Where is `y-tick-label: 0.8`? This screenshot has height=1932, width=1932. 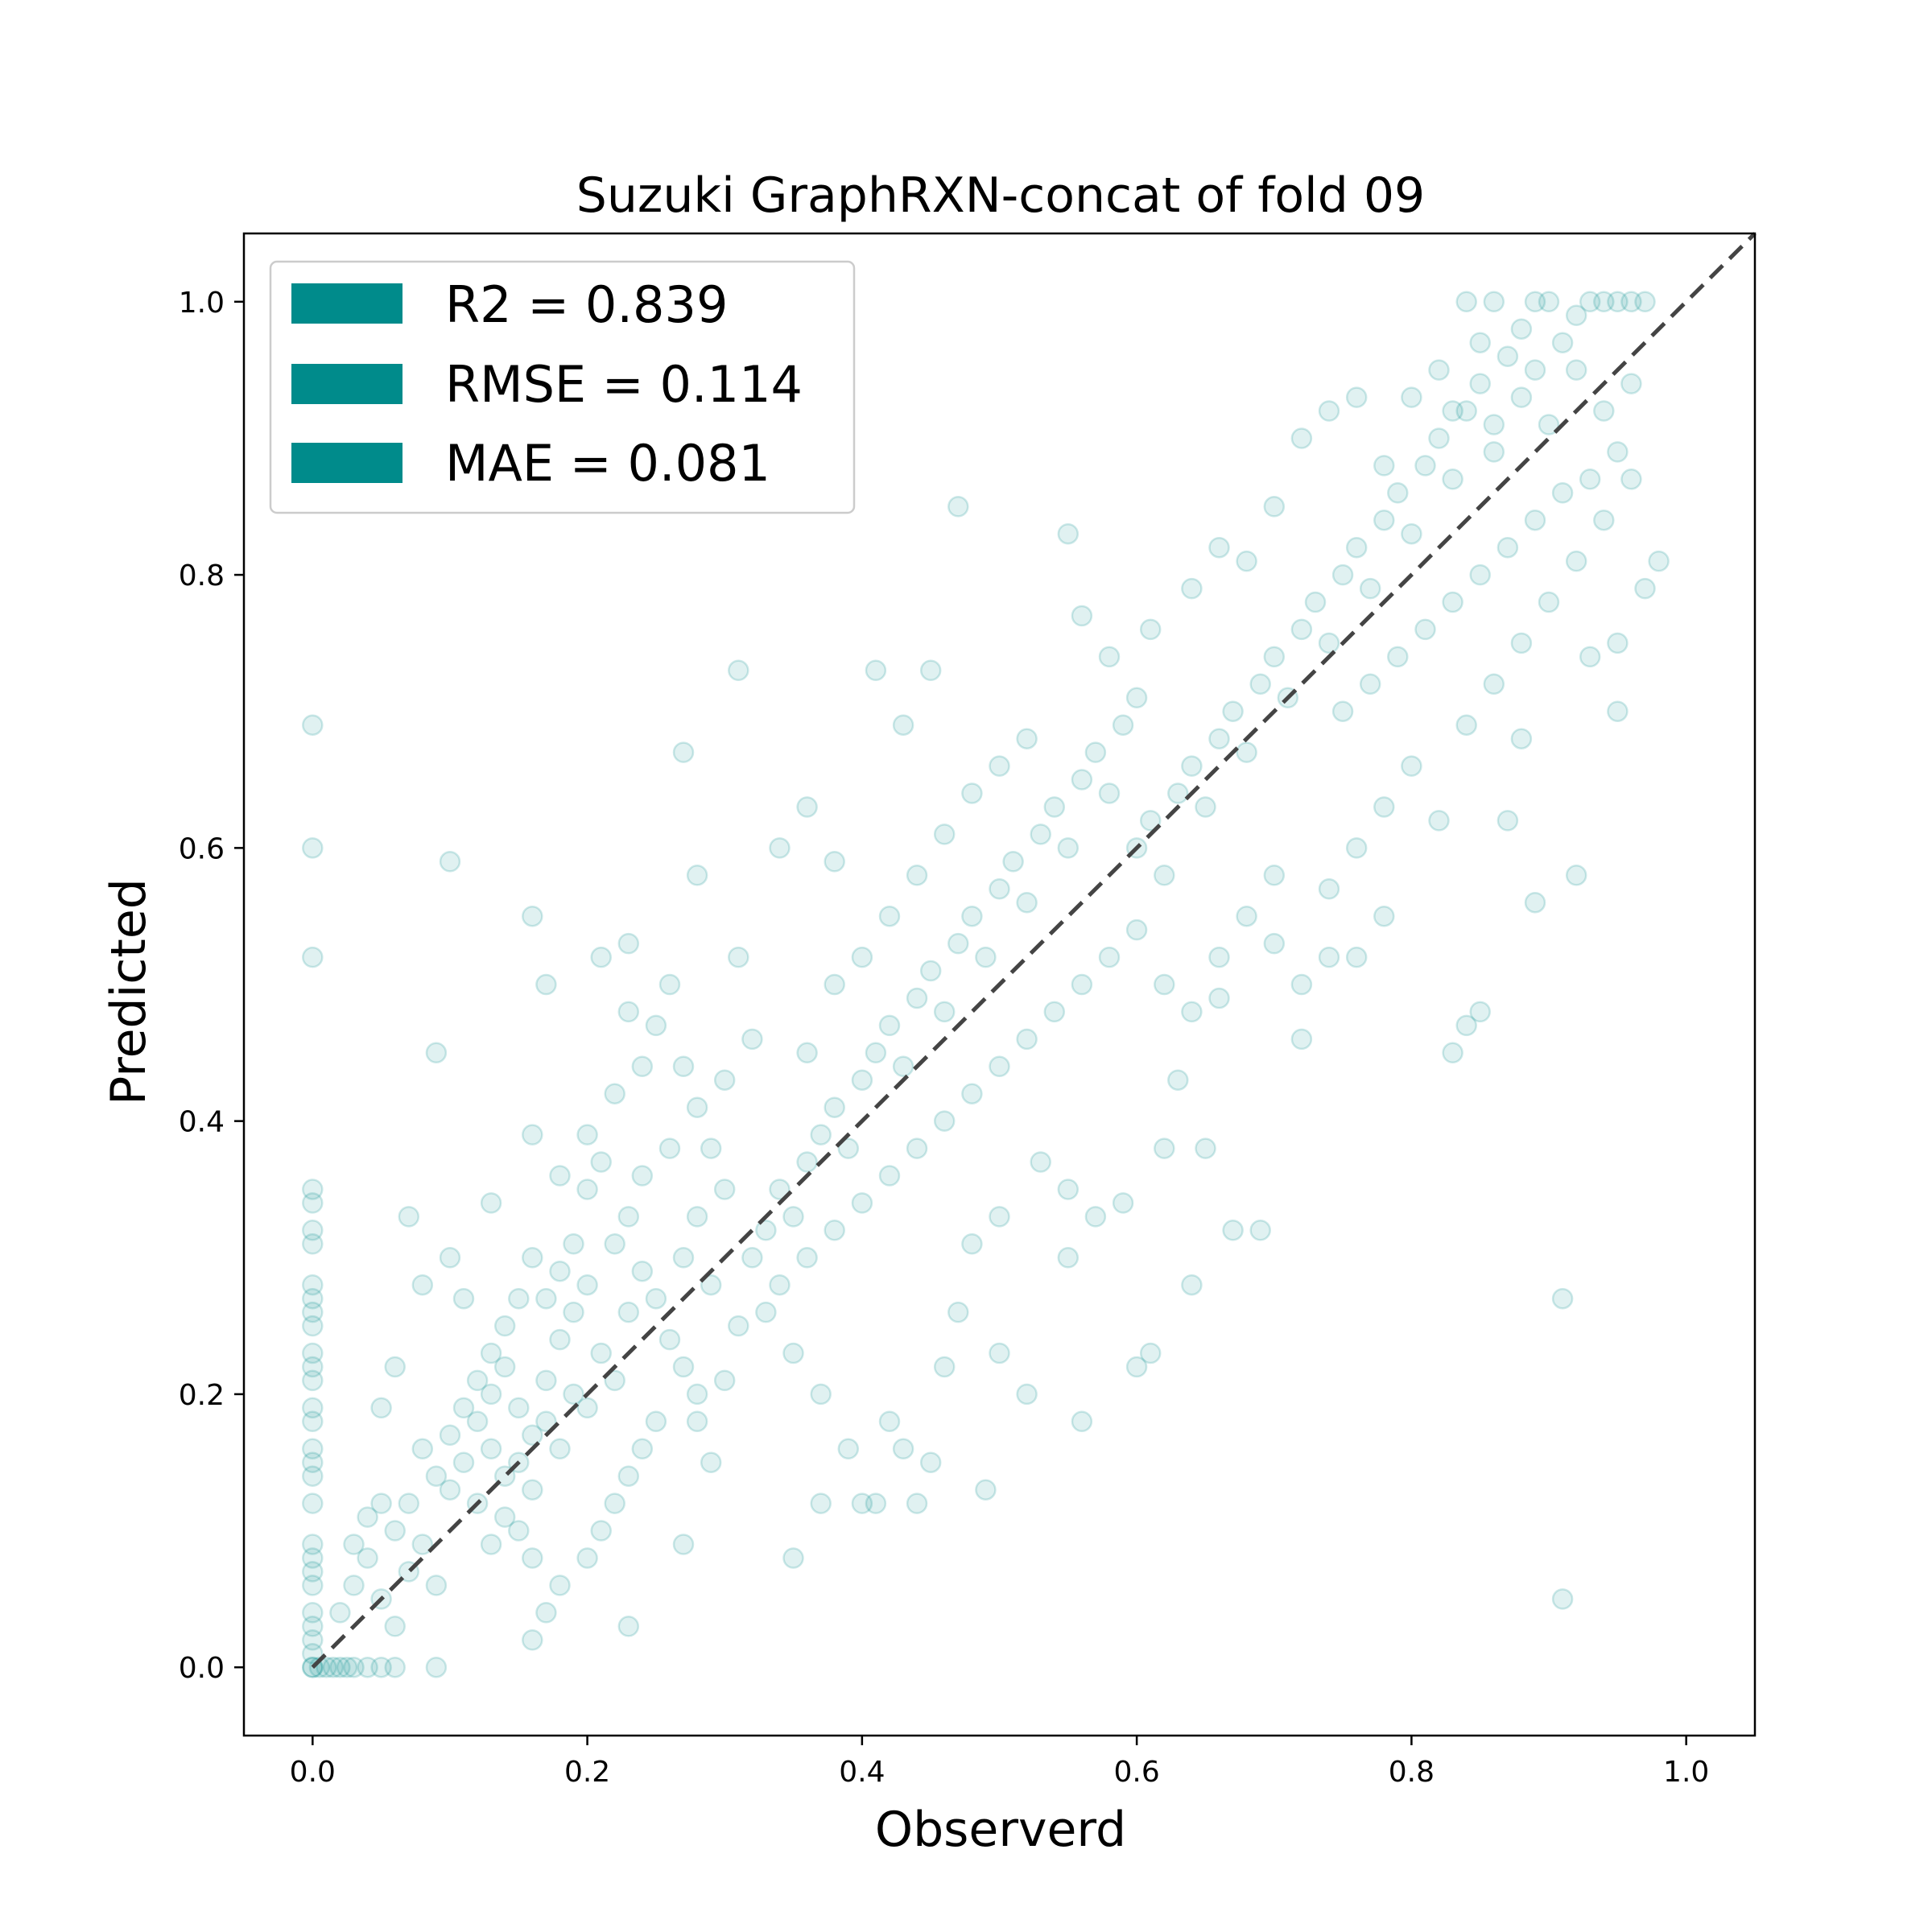 y-tick-label: 0.8 is located at coordinates (202, 575).